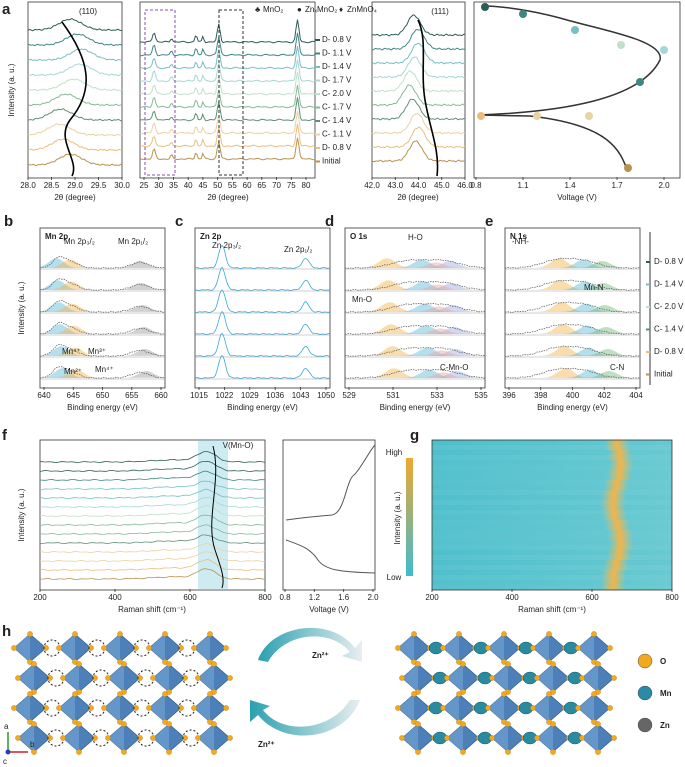  I want to click on x-tick-label: 30, so click(158, 185).